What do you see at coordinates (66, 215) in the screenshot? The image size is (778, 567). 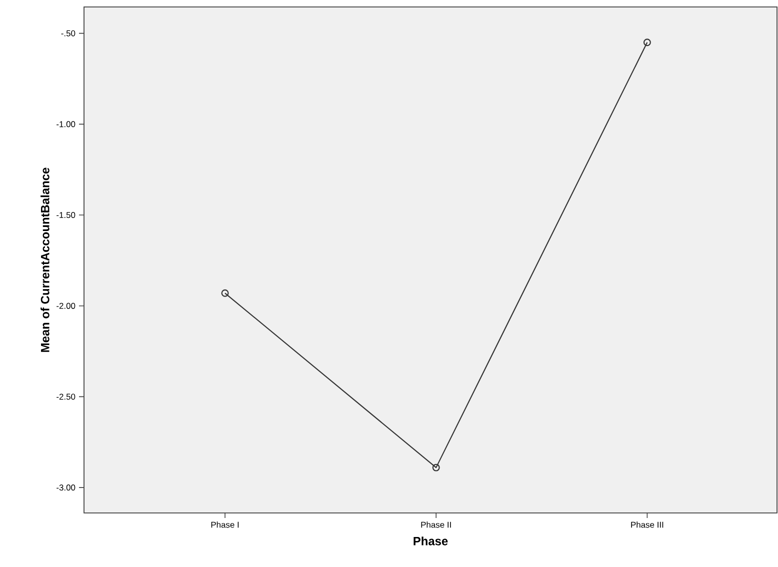 I see `y-tick-label: -1.50` at bounding box center [66, 215].